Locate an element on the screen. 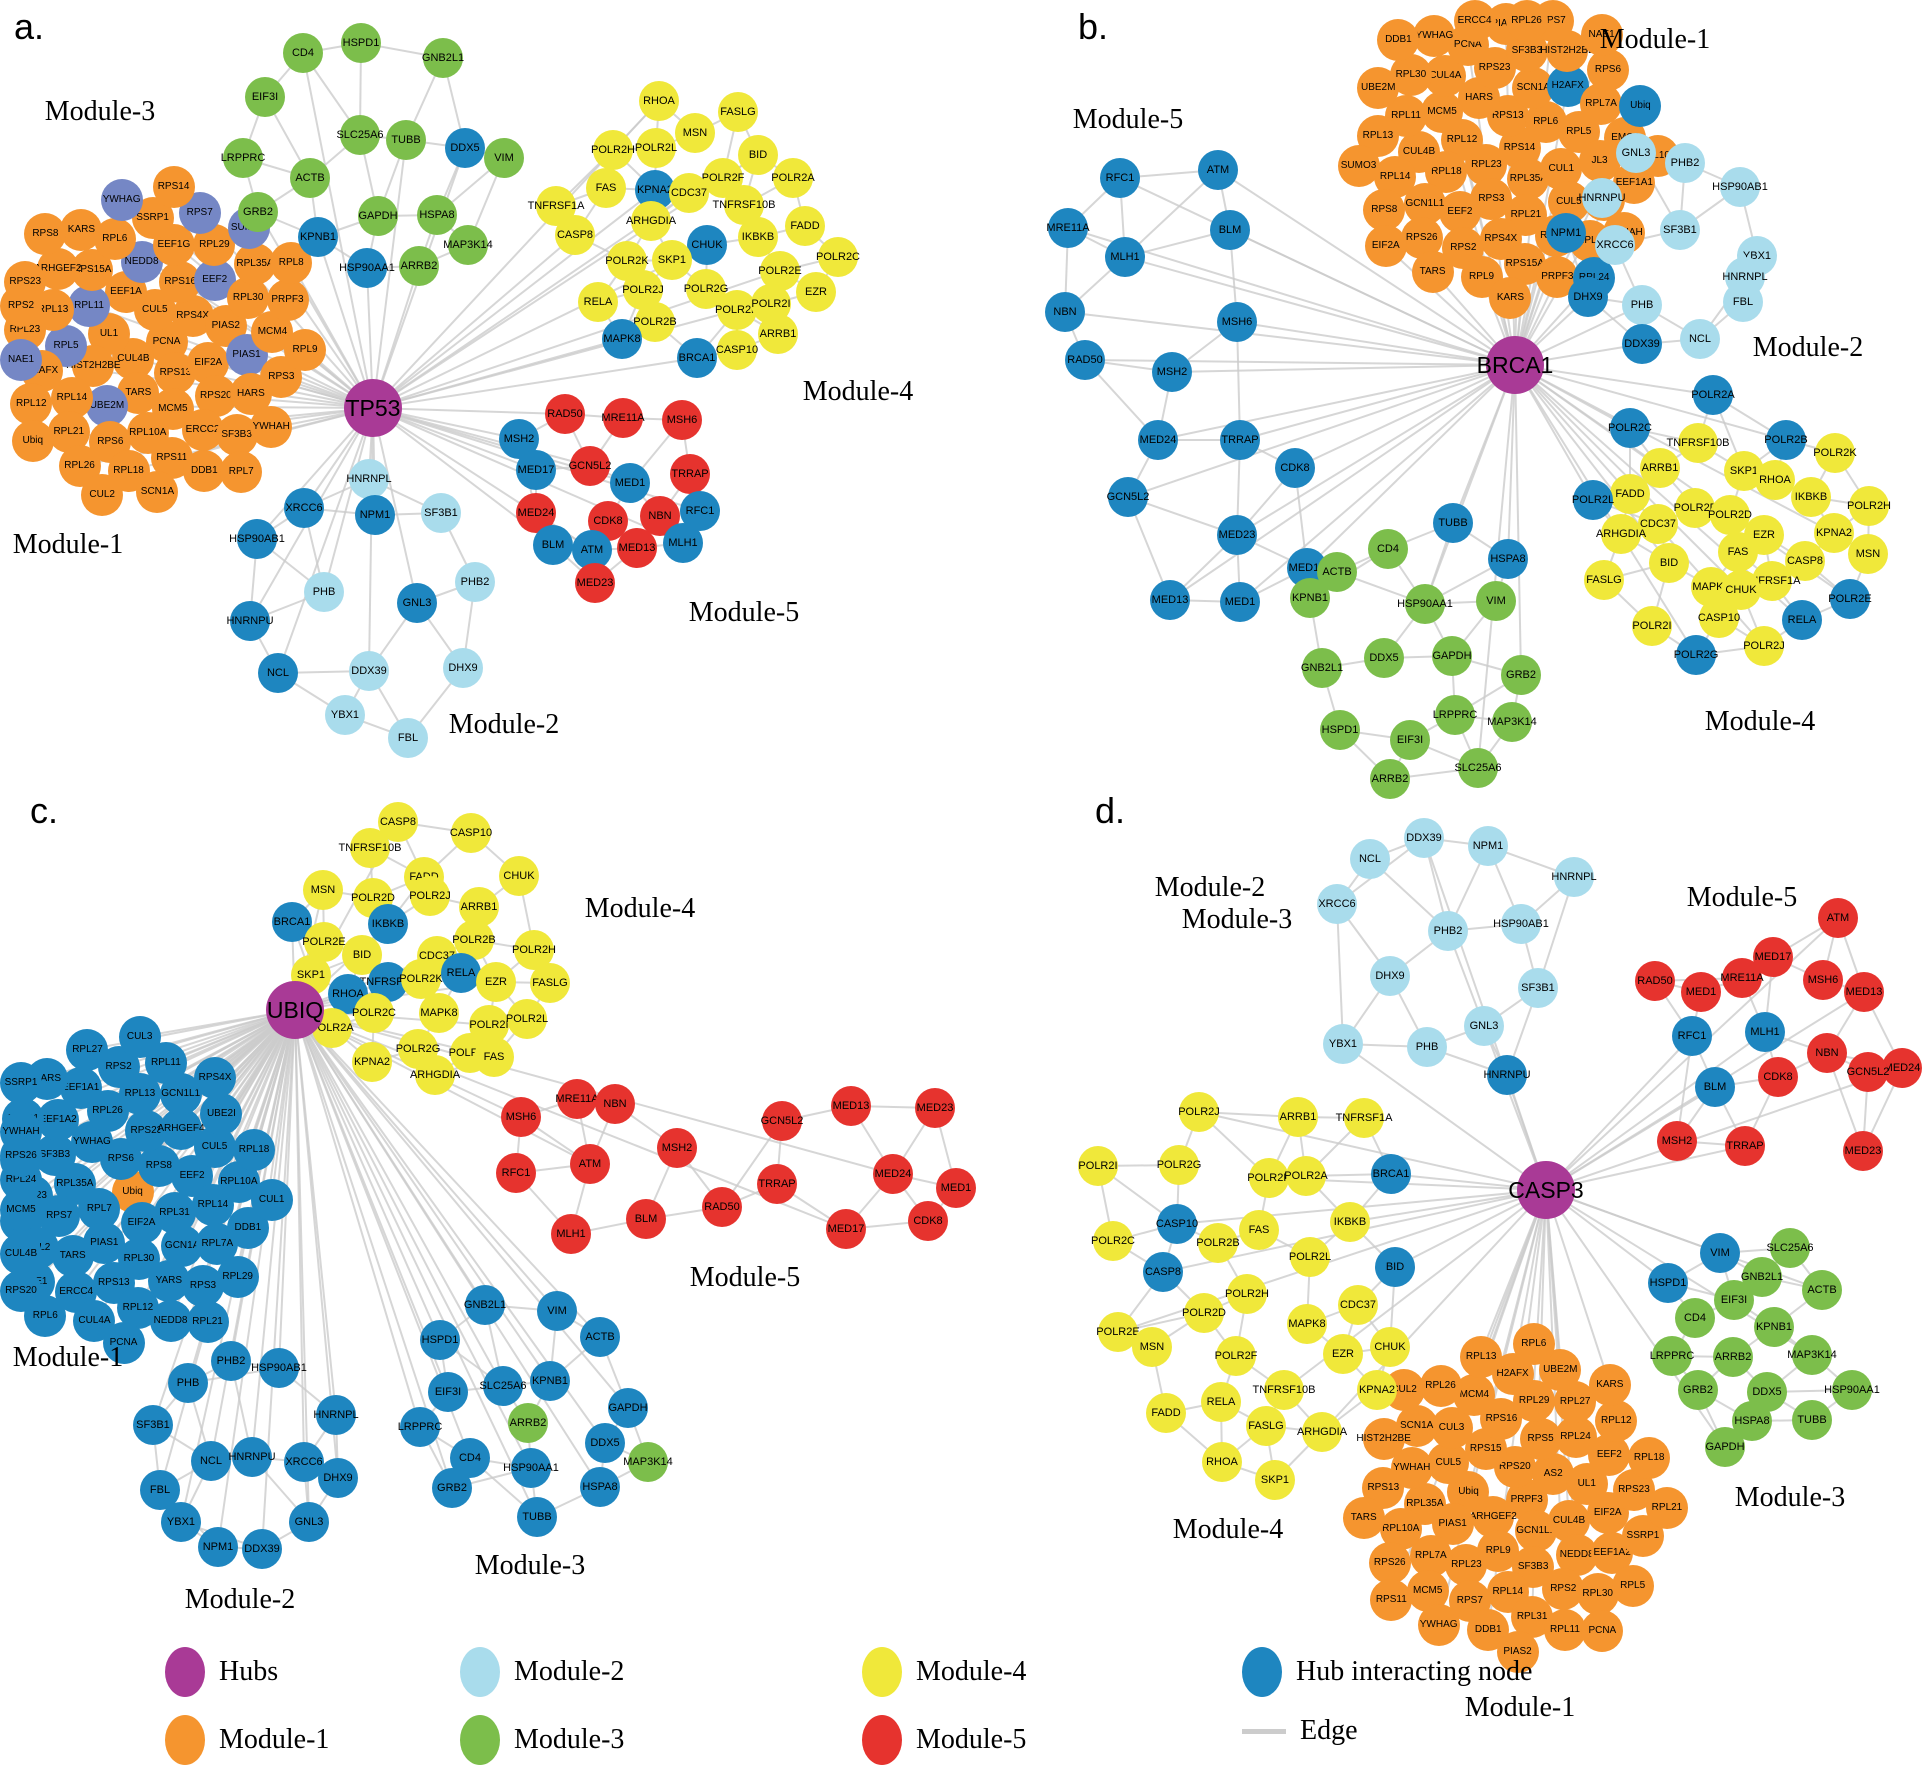  network-node: ARRB1 is located at coordinates (1298, 1117).